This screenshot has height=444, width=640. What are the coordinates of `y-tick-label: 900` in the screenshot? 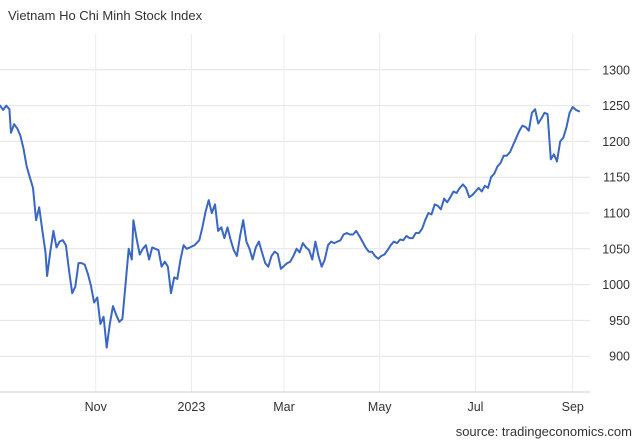 It's located at (619, 357).